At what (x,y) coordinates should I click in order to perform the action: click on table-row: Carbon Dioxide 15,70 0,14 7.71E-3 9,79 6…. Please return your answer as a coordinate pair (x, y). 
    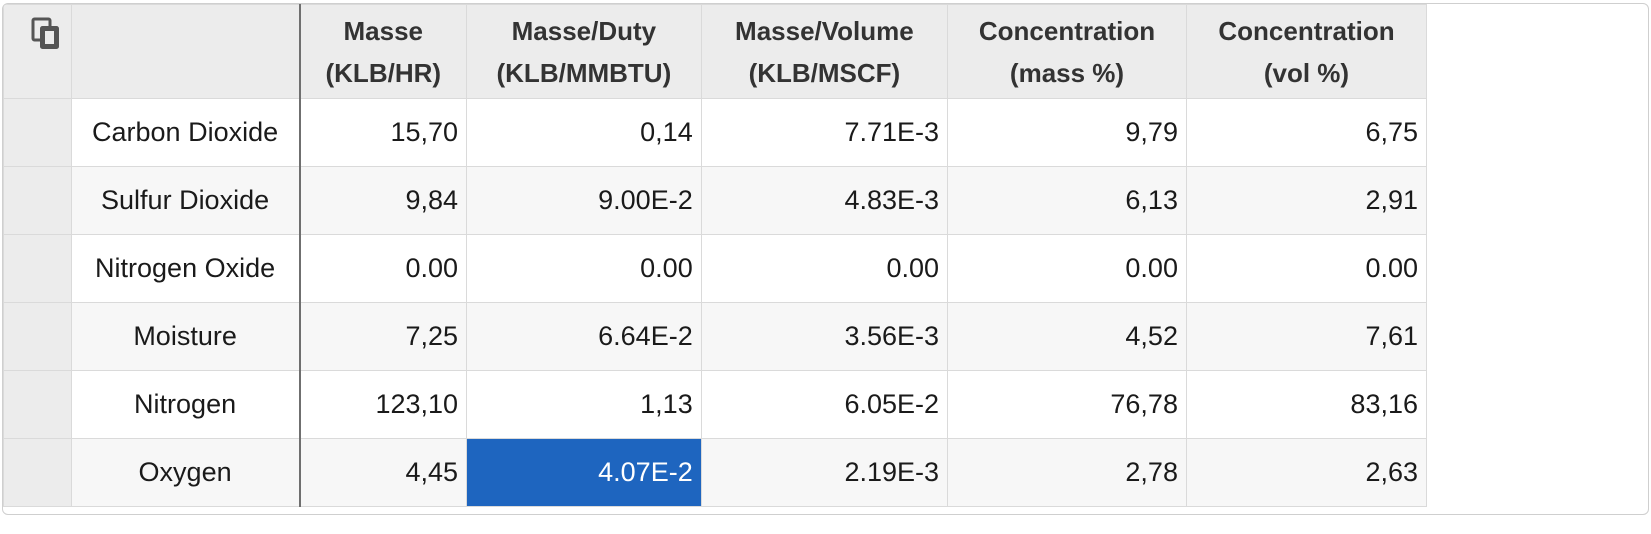
    Looking at the image, I should click on (715, 132).